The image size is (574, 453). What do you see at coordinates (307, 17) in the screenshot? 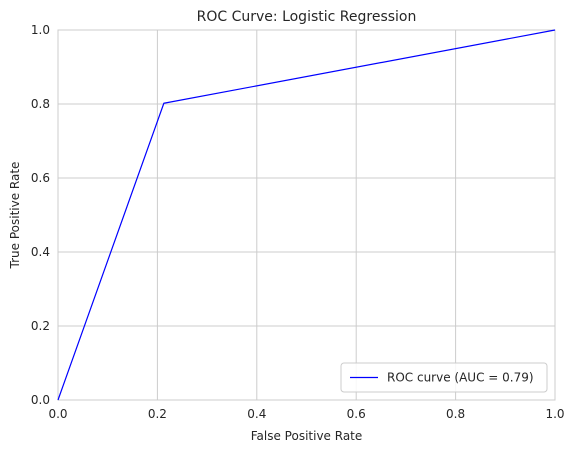
I see `chart-title: ROC Curve: Logistic Regression` at bounding box center [307, 17].